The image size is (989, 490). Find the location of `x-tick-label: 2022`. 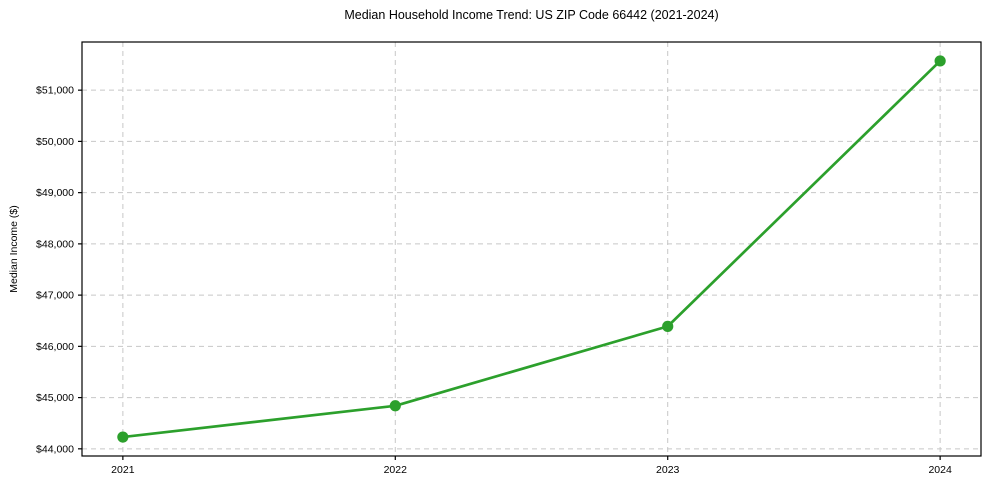

x-tick-label: 2022 is located at coordinates (396, 470).